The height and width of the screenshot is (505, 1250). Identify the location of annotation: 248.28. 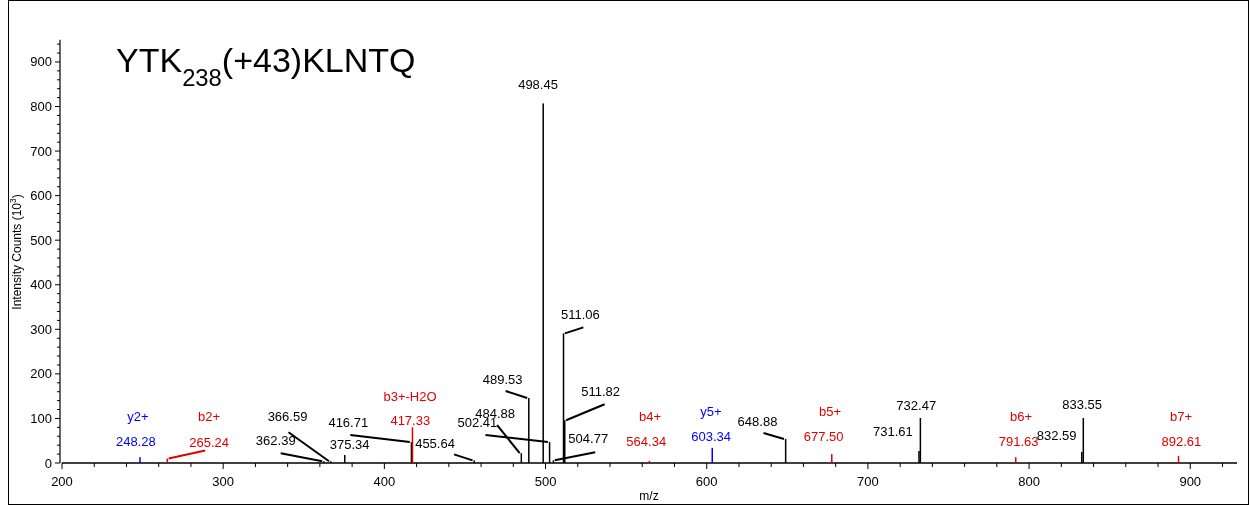
(135, 442).